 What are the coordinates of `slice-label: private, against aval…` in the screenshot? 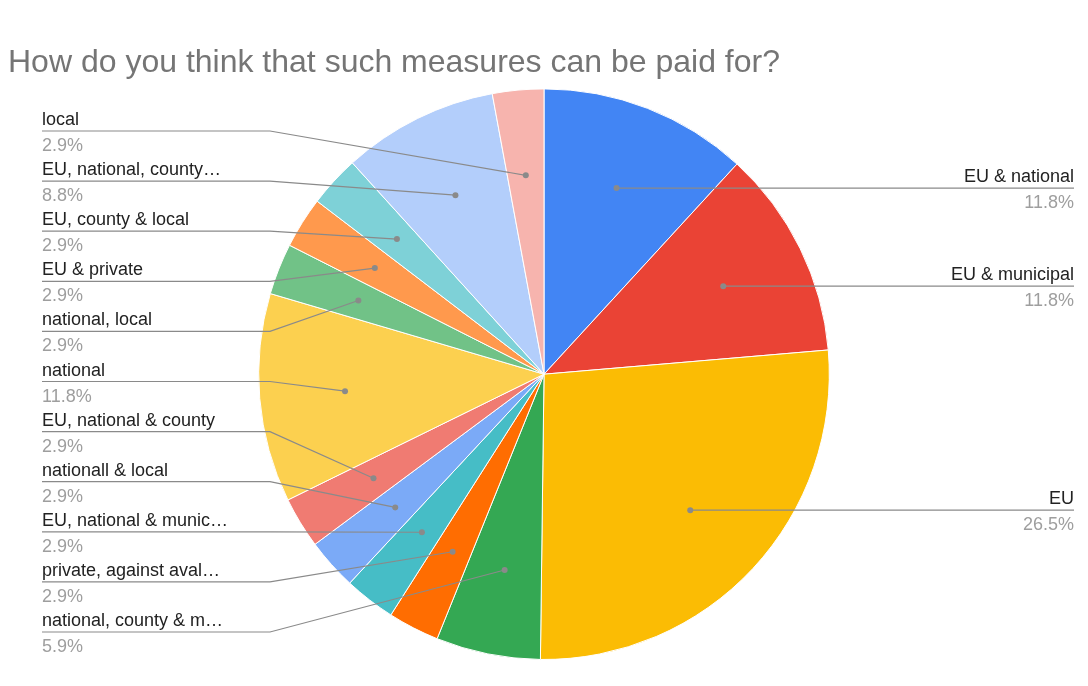 It's located at (131, 569).